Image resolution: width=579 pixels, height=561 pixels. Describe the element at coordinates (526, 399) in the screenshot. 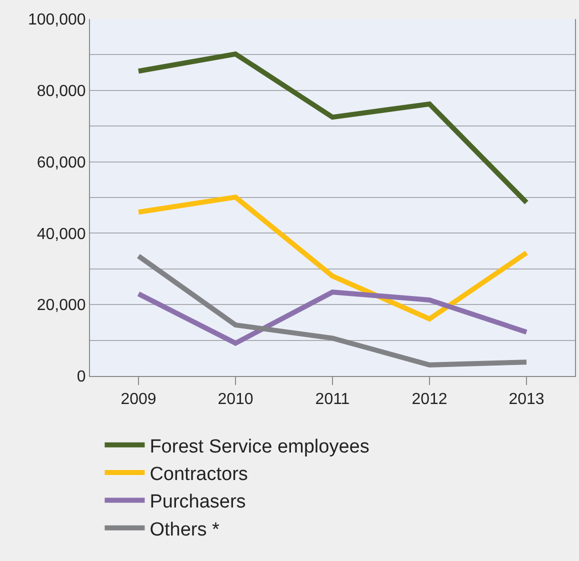

I see `x-tick-label: 2013` at that location.